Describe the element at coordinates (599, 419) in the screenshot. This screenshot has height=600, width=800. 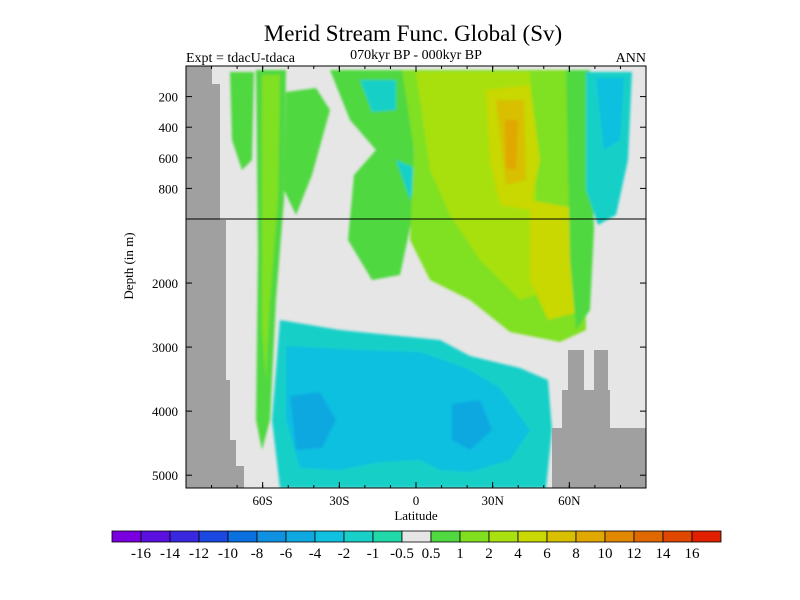
I see `northern-bathymetry` at that location.